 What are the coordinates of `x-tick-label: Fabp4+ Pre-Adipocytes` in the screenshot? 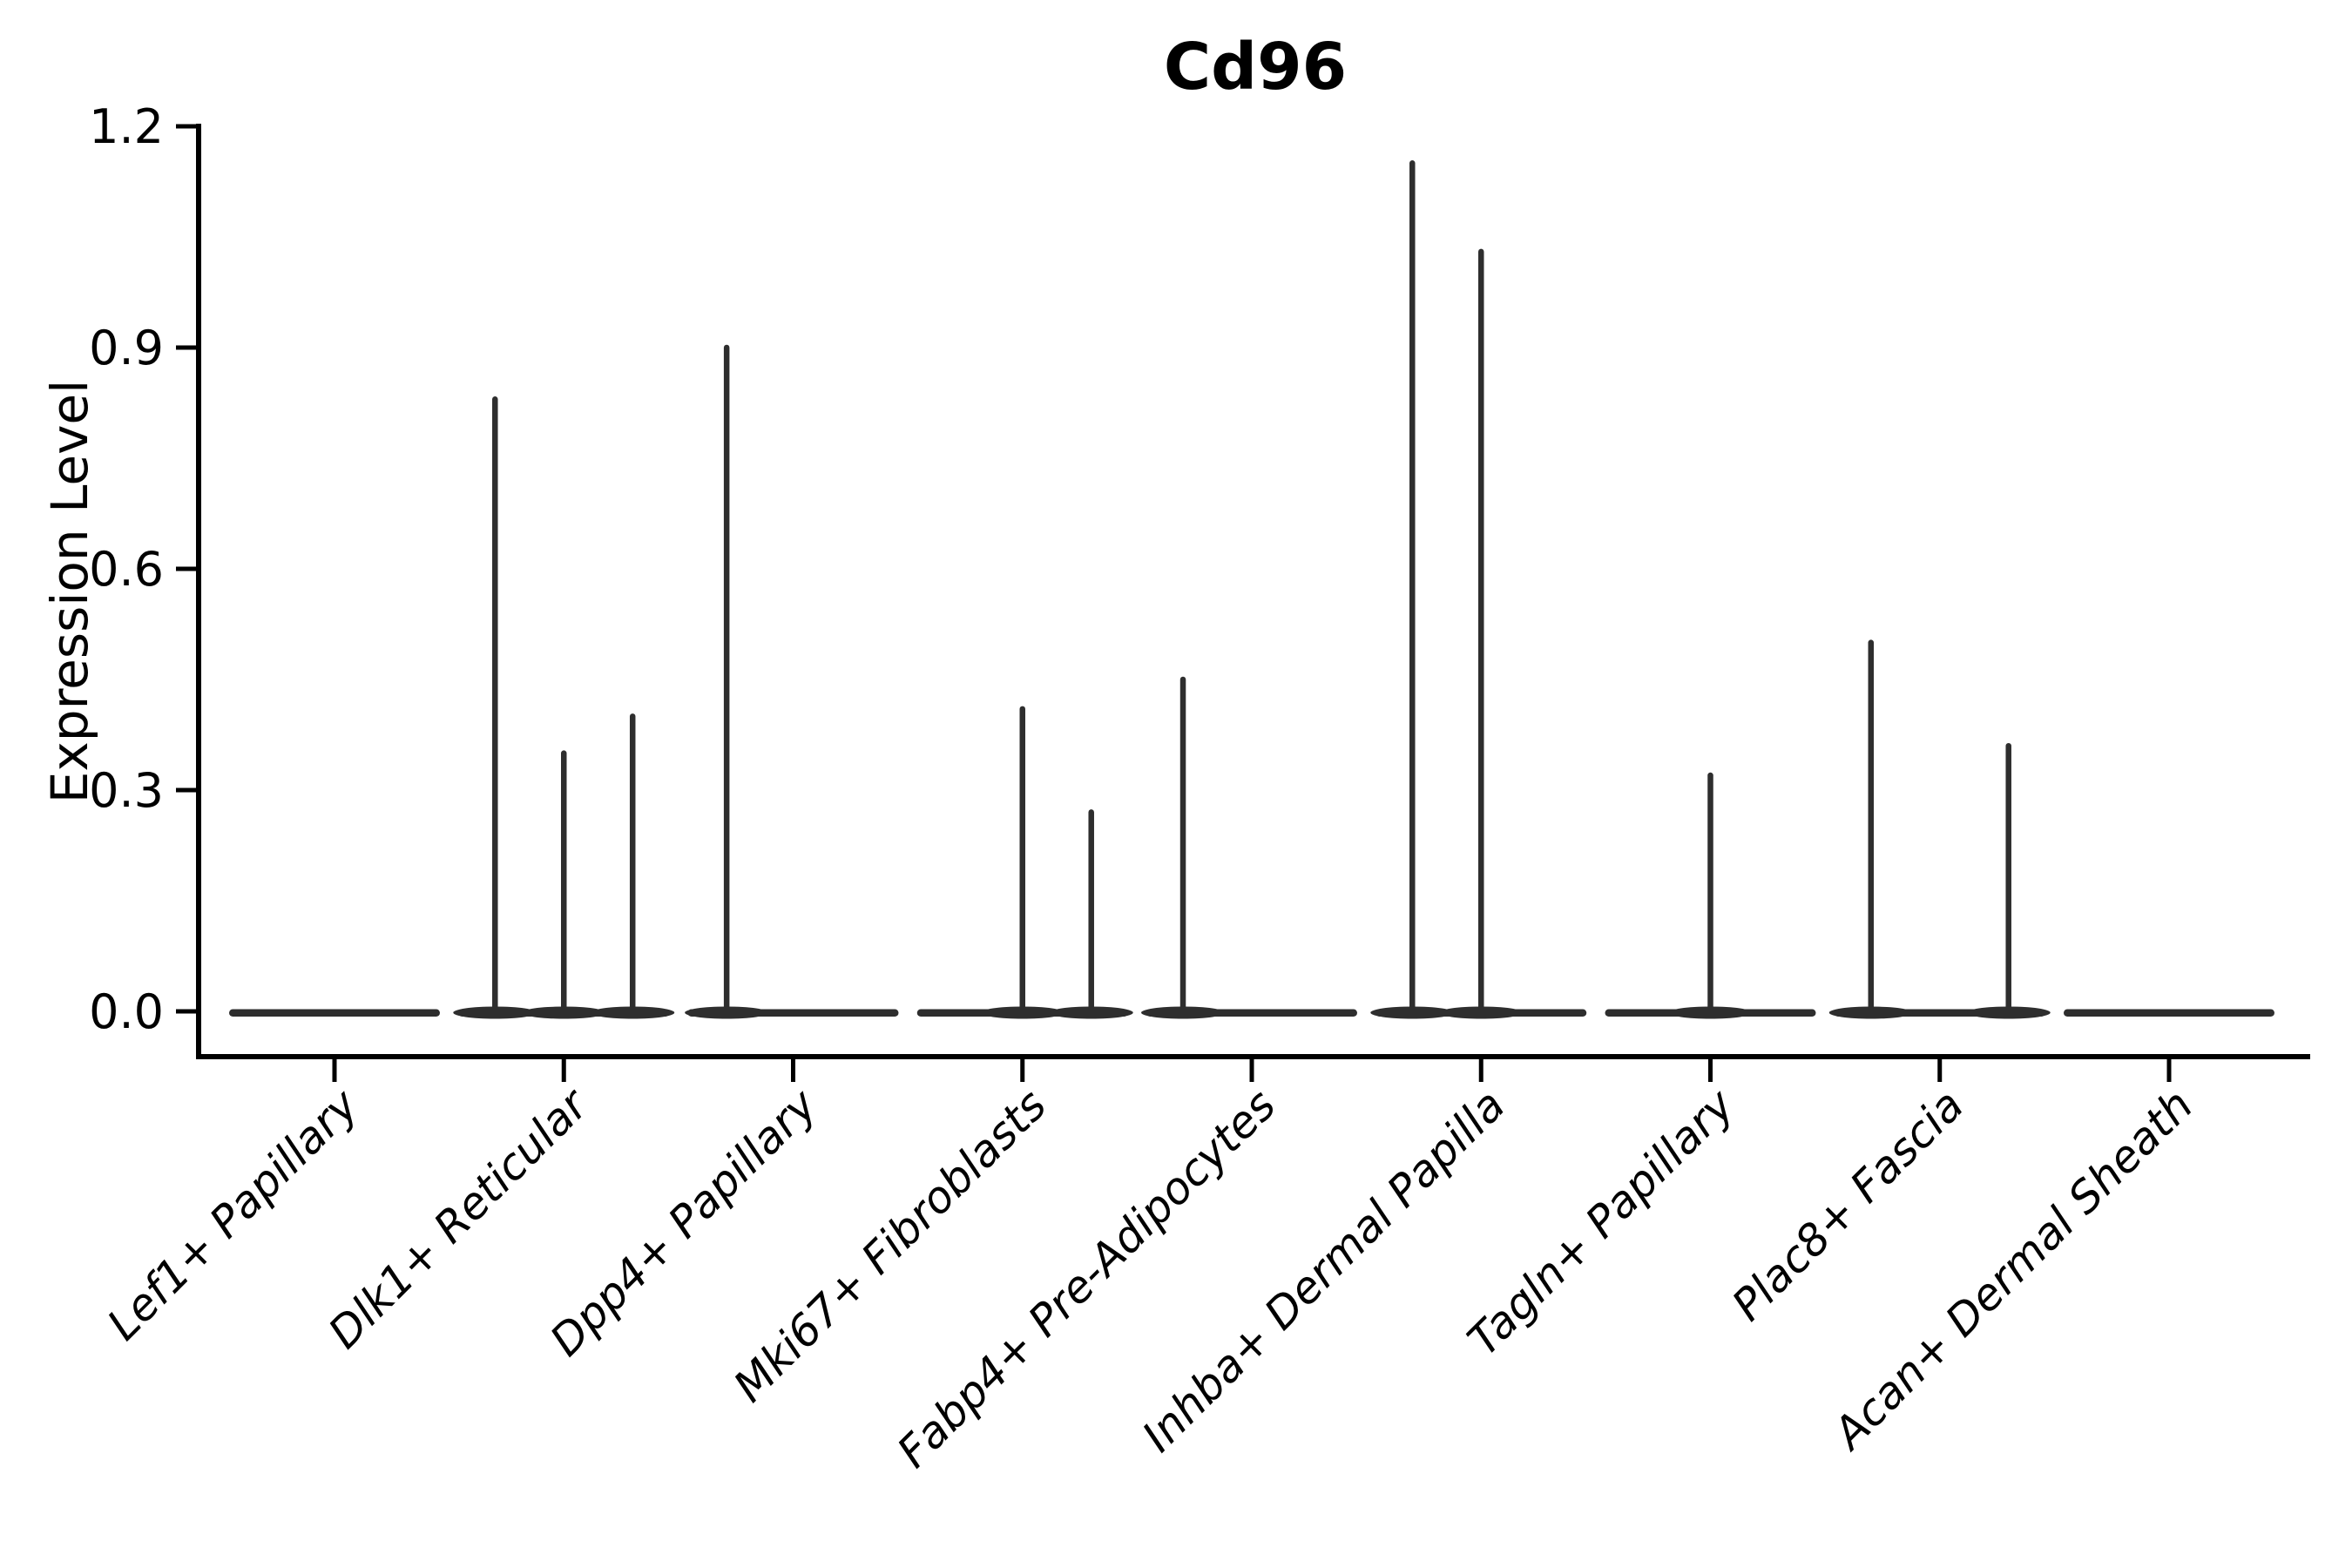 It's located at (1087, 1278).